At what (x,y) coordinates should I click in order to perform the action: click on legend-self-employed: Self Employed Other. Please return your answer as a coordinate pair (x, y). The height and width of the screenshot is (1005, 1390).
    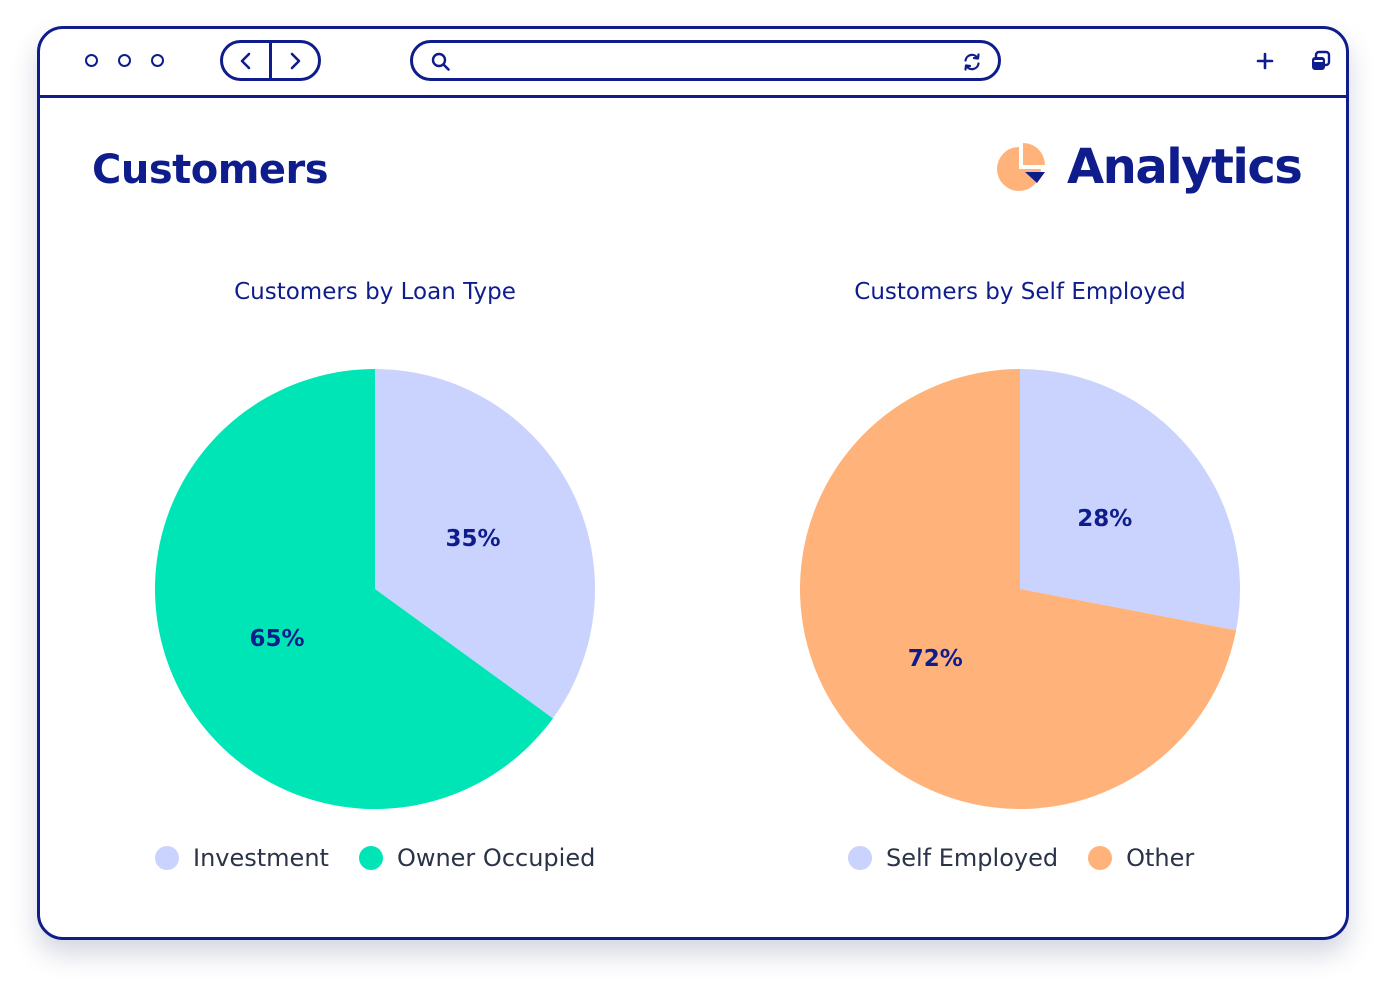
    Looking at the image, I should click on (1021, 858).